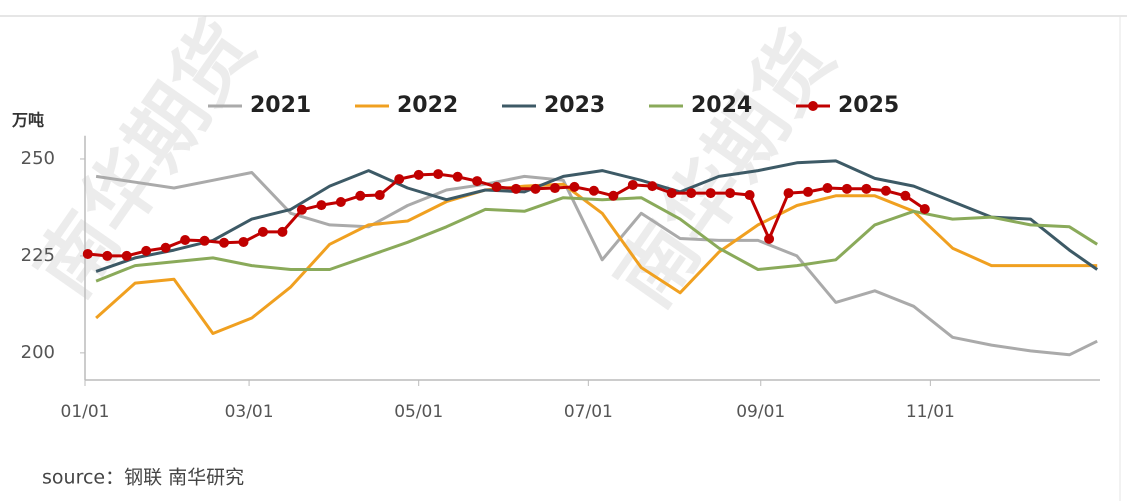 Image resolution: width=1127 pixels, height=501 pixels. I want to click on x-tick-label: 07/01, so click(588, 412).